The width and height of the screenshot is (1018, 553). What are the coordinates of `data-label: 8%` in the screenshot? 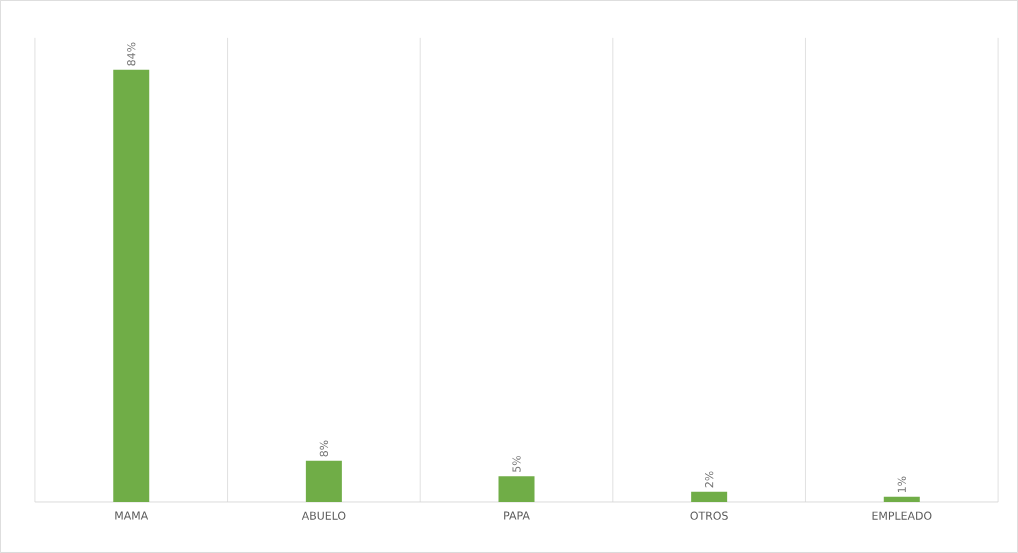 It's located at (324, 448).